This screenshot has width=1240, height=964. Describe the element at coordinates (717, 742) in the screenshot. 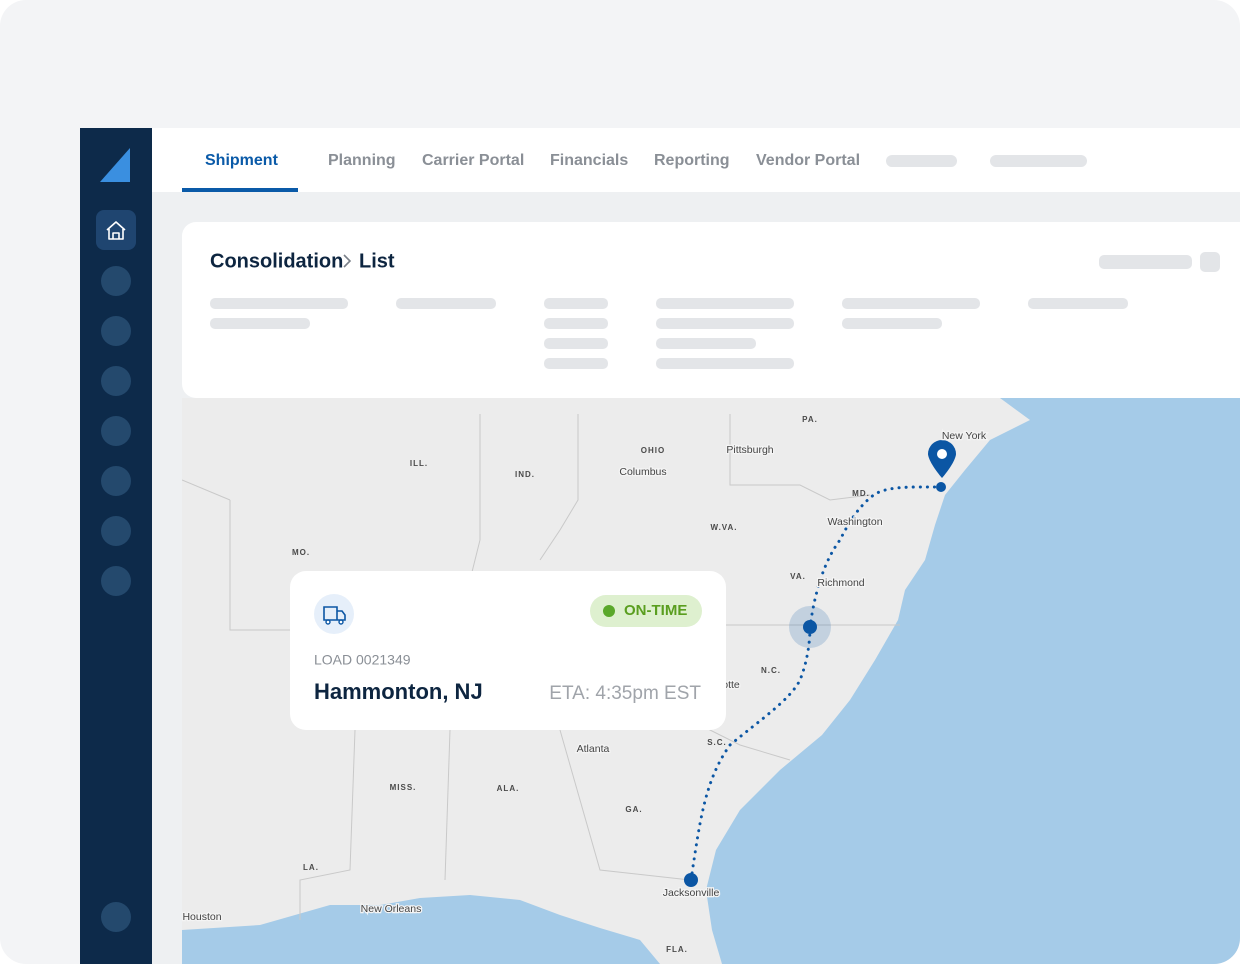

I see `state-label: S.C.` at that location.